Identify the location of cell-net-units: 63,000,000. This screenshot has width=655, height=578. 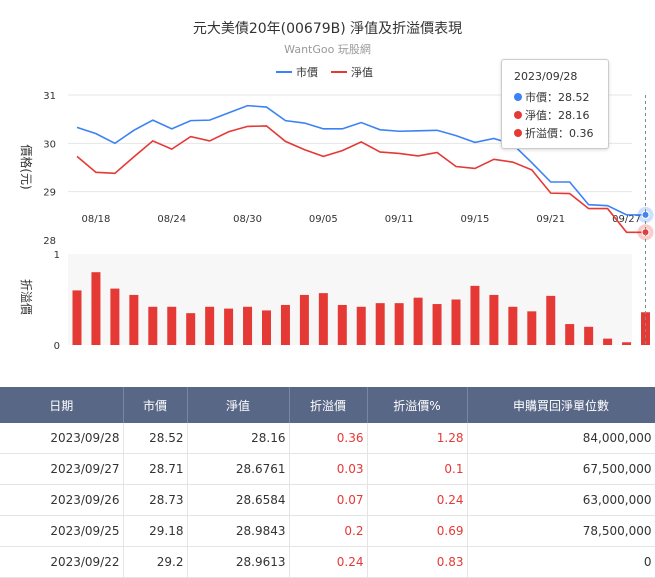
(561, 500).